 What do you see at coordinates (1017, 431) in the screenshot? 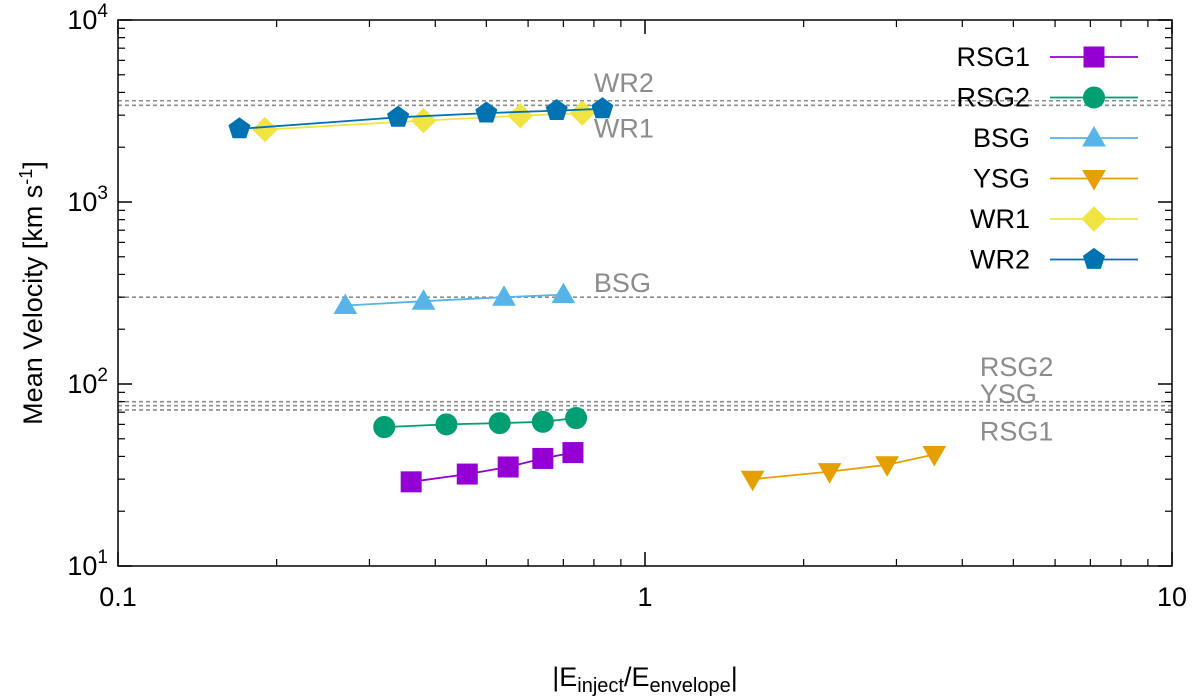
I see `reference-label-rsg1: RSG1` at bounding box center [1017, 431].